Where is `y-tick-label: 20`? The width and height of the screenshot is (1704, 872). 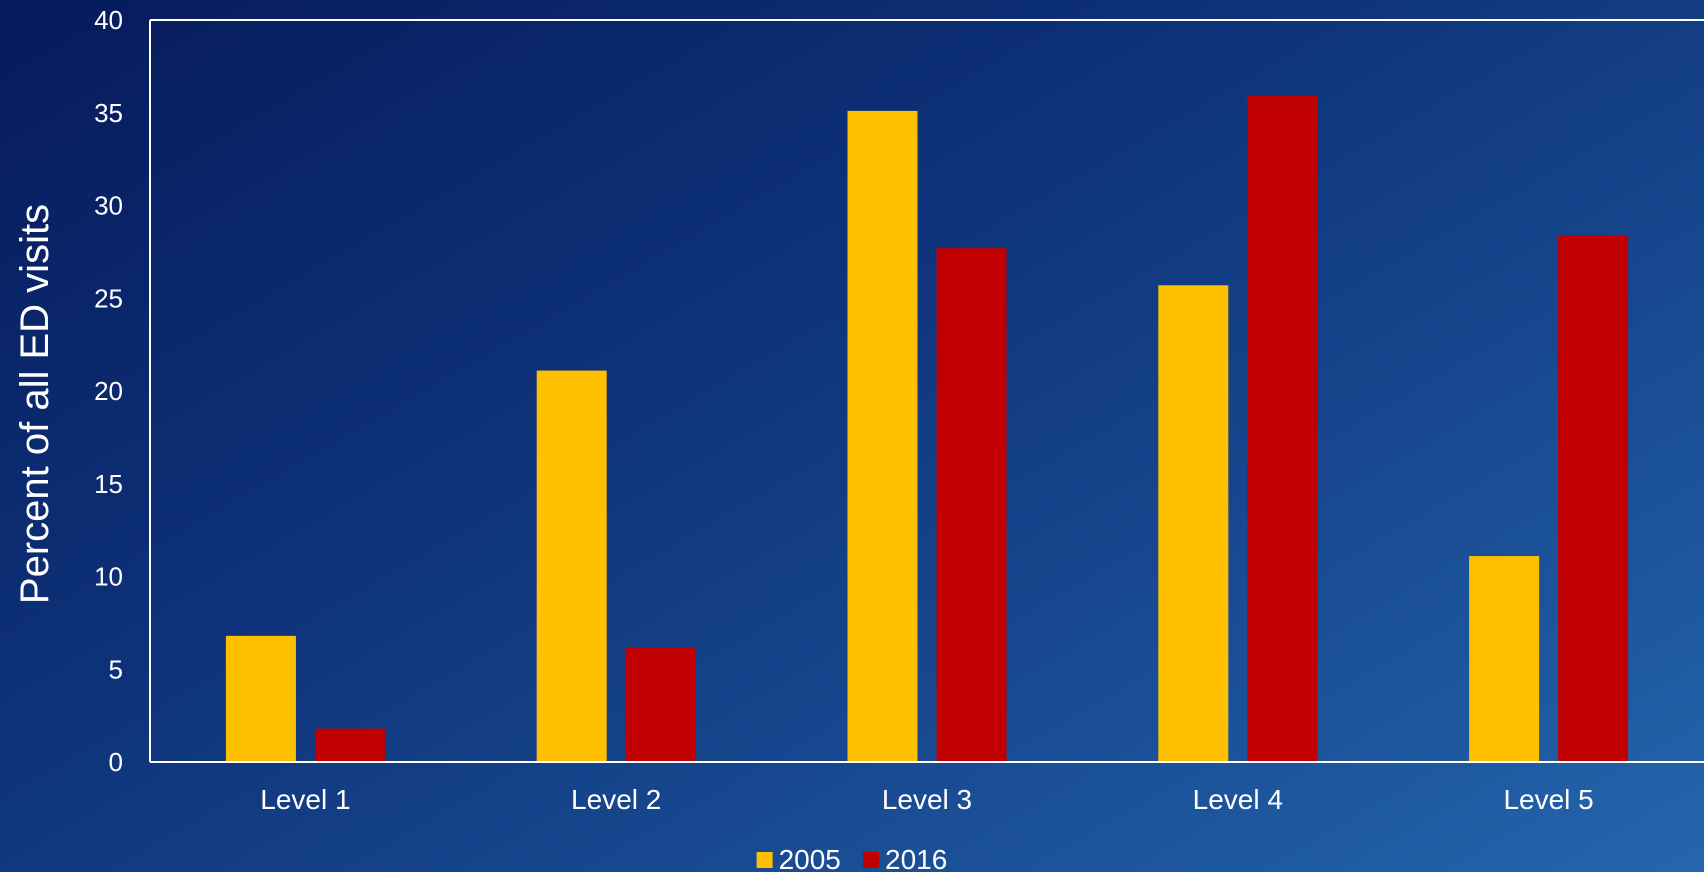
y-tick-label: 20 is located at coordinates (108, 391).